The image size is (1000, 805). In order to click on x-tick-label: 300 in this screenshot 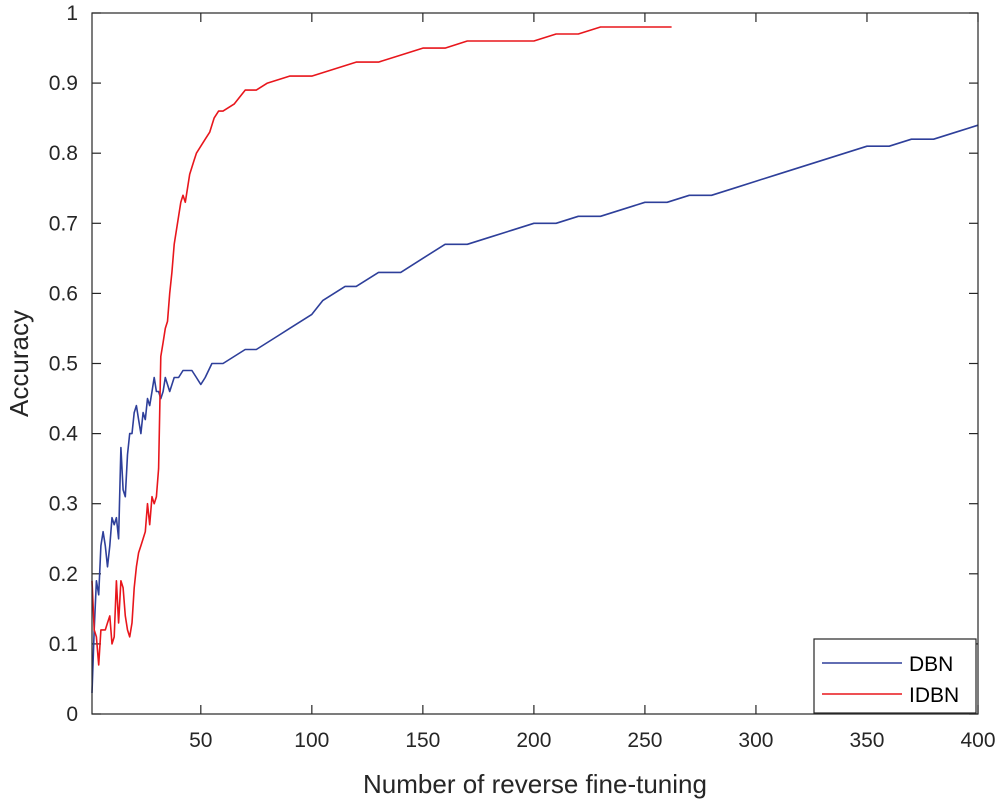, I will do `click(755, 740)`.